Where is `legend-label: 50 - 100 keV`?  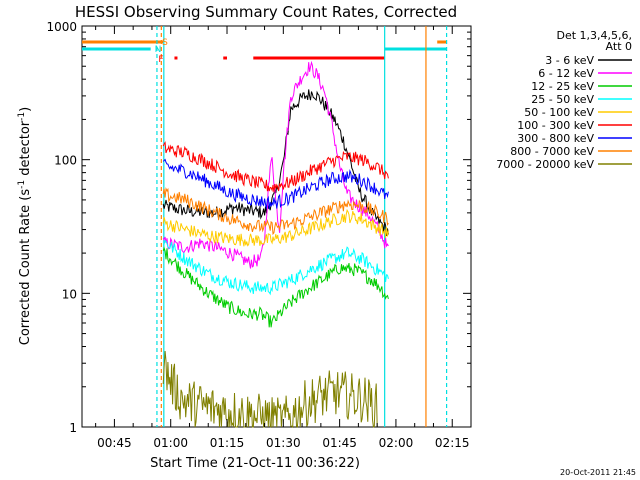 legend-label: 50 - 100 keV is located at coordinates (559, 112).